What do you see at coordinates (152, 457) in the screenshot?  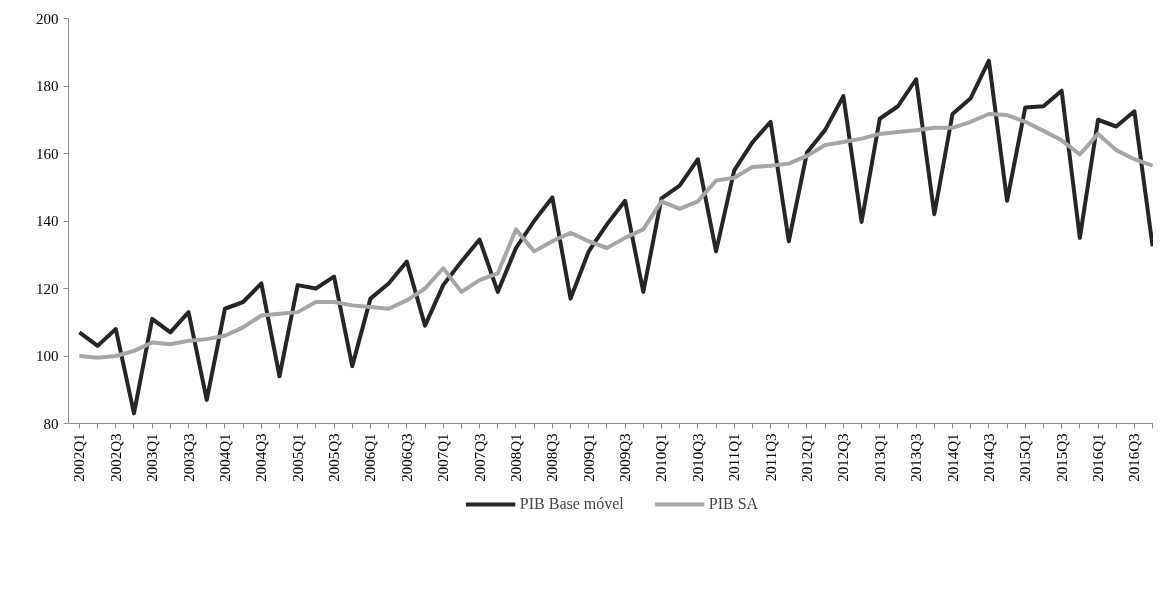 I see `x-tick-label: 2003Q1` at bounding box center [152, 457].